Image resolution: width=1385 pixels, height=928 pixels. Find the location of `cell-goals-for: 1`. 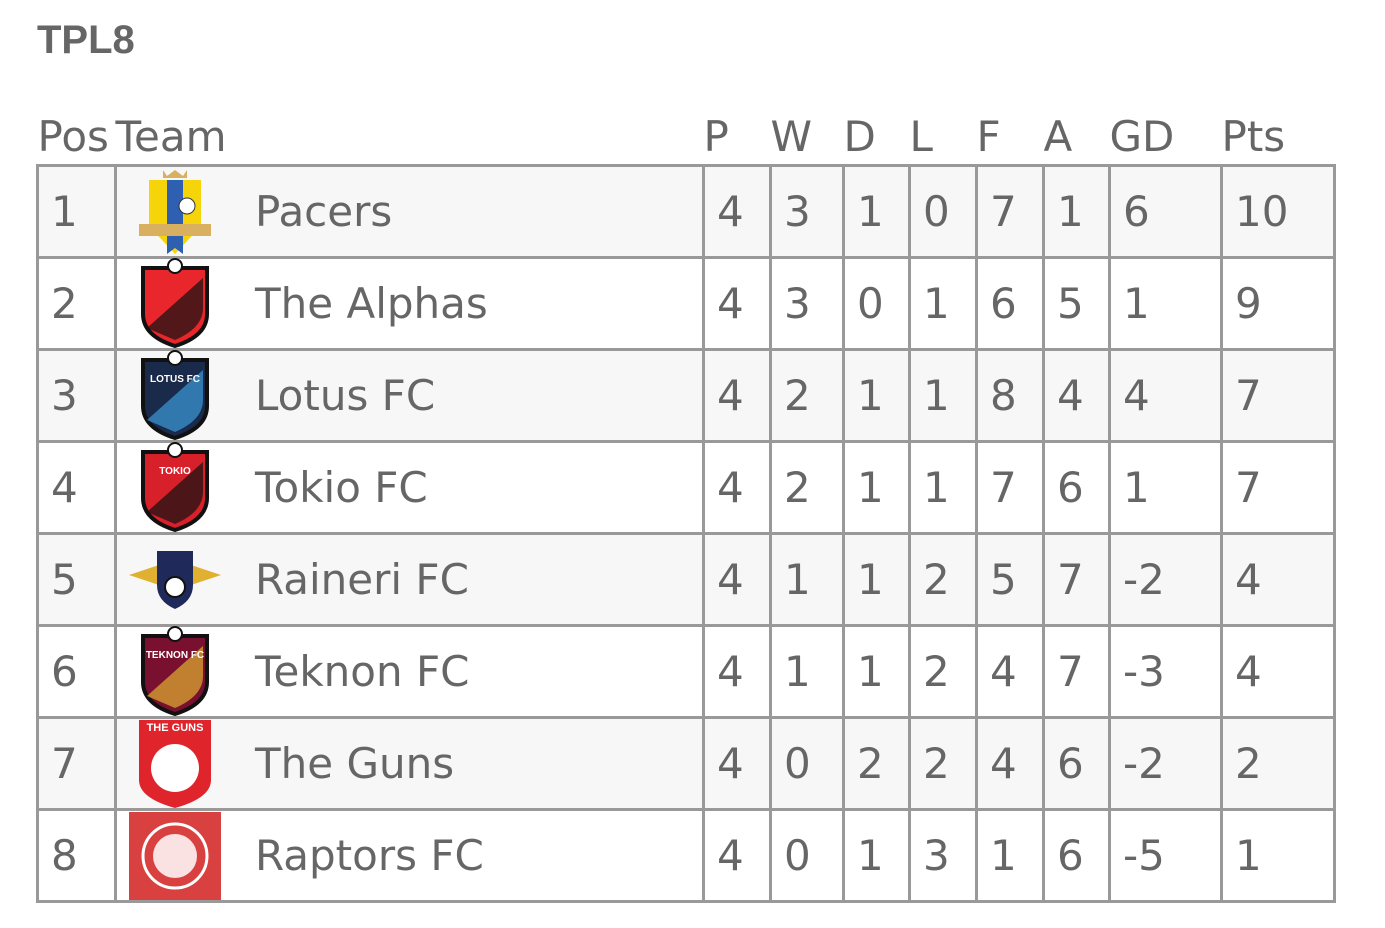

cell-goals-for: 1 is located at coordinates (1010, 855).